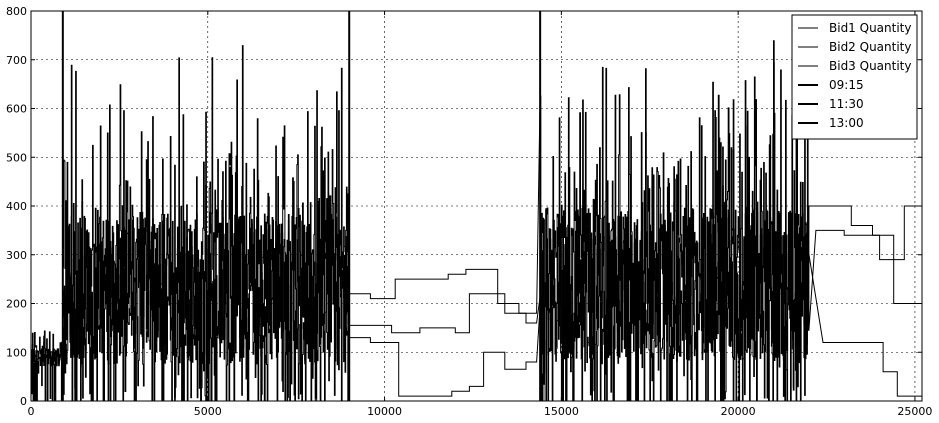  What do you see at coordinates (16, 157) in the screenshot?
I see `y-tick-label: 500` at bounding box center [16, 157].